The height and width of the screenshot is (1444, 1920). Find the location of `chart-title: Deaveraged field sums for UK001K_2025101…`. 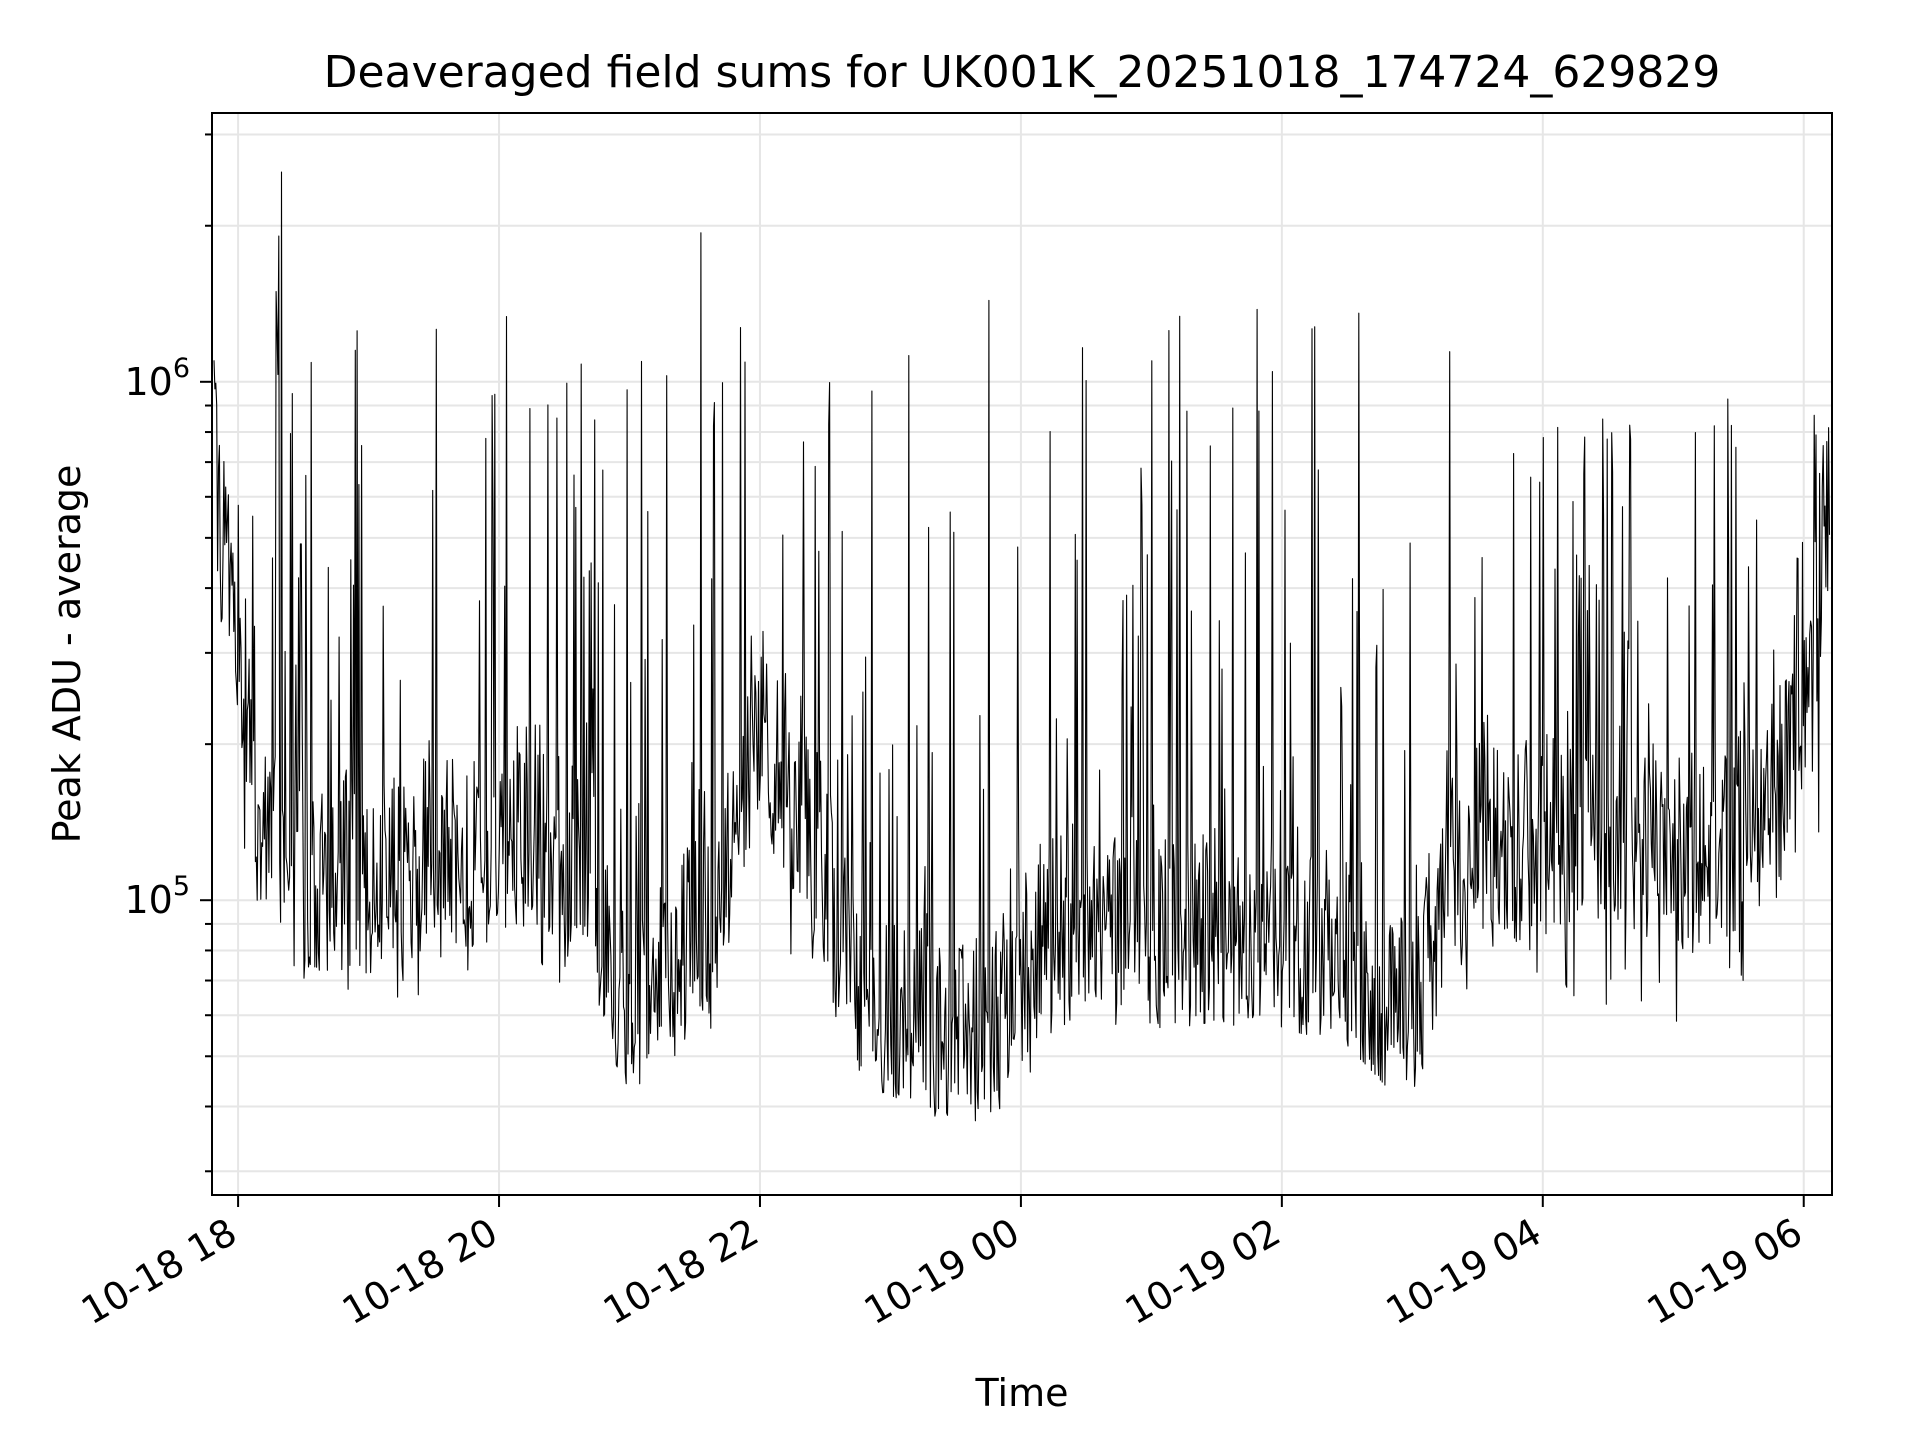

chart-title: Deaveraged field sums for UK001K_2025101… is located at coordinates (1022, 72).